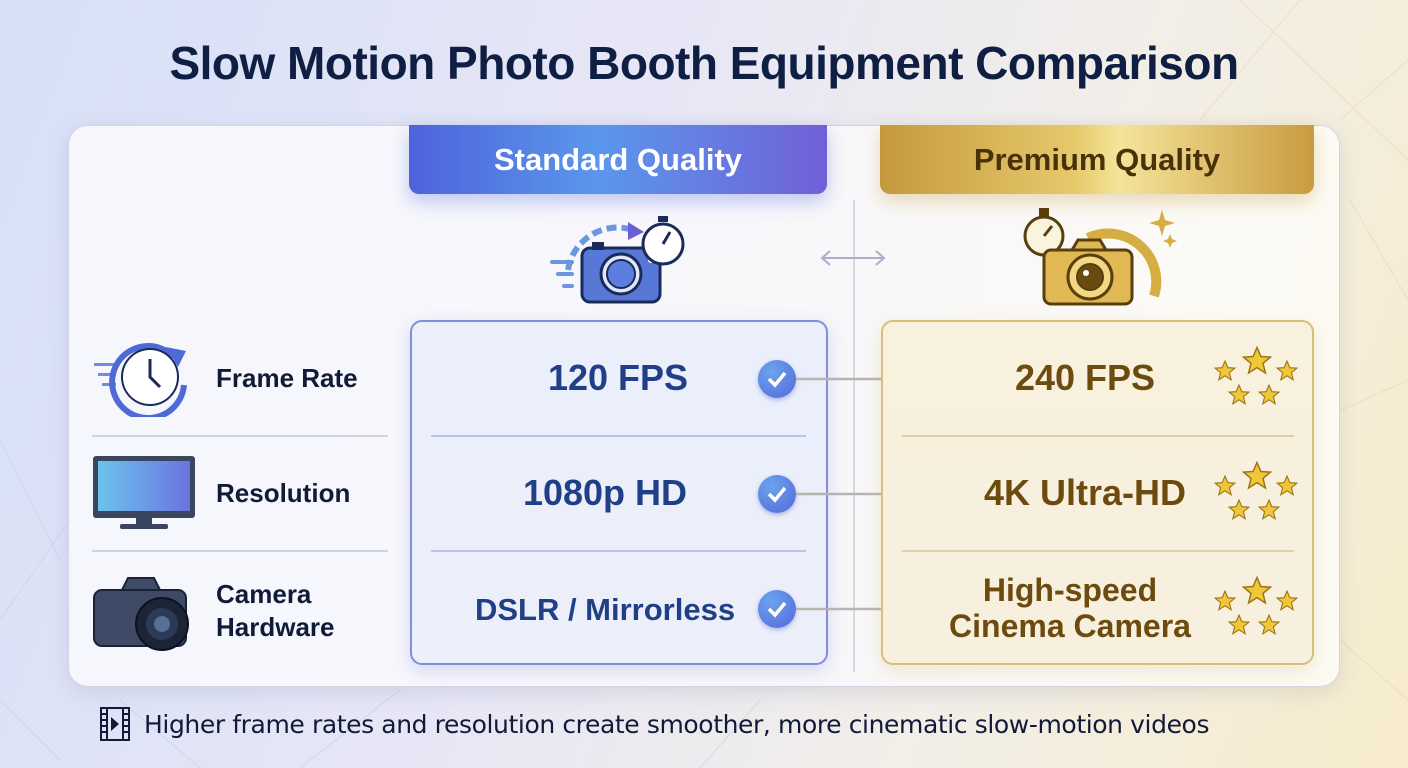 The width and height of the screenshot is (1408, 768). What do you see at coordinates (1097, 159) in the screenshot?
I see `premium-quality-header: Premium Quality` at bounding box center [1097, 159].